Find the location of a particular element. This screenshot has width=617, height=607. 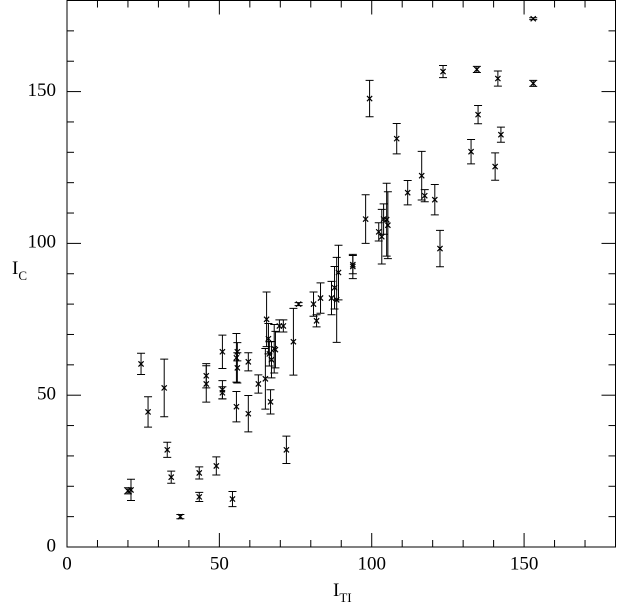

y-tick-label: 50 is located at coordinates (46, 394).